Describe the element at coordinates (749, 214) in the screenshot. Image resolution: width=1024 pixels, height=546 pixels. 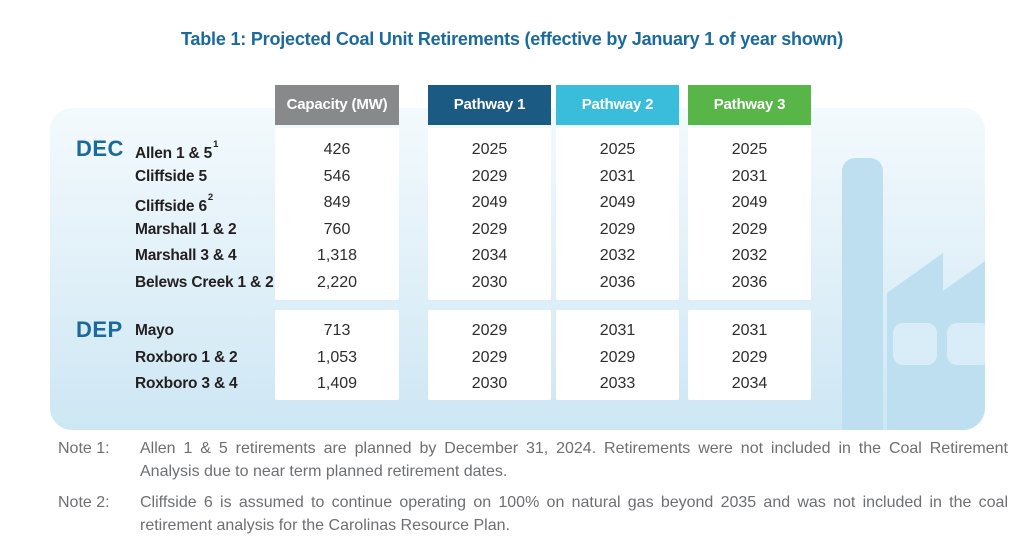
I see `column-strip-pathway3-dec` at that location.